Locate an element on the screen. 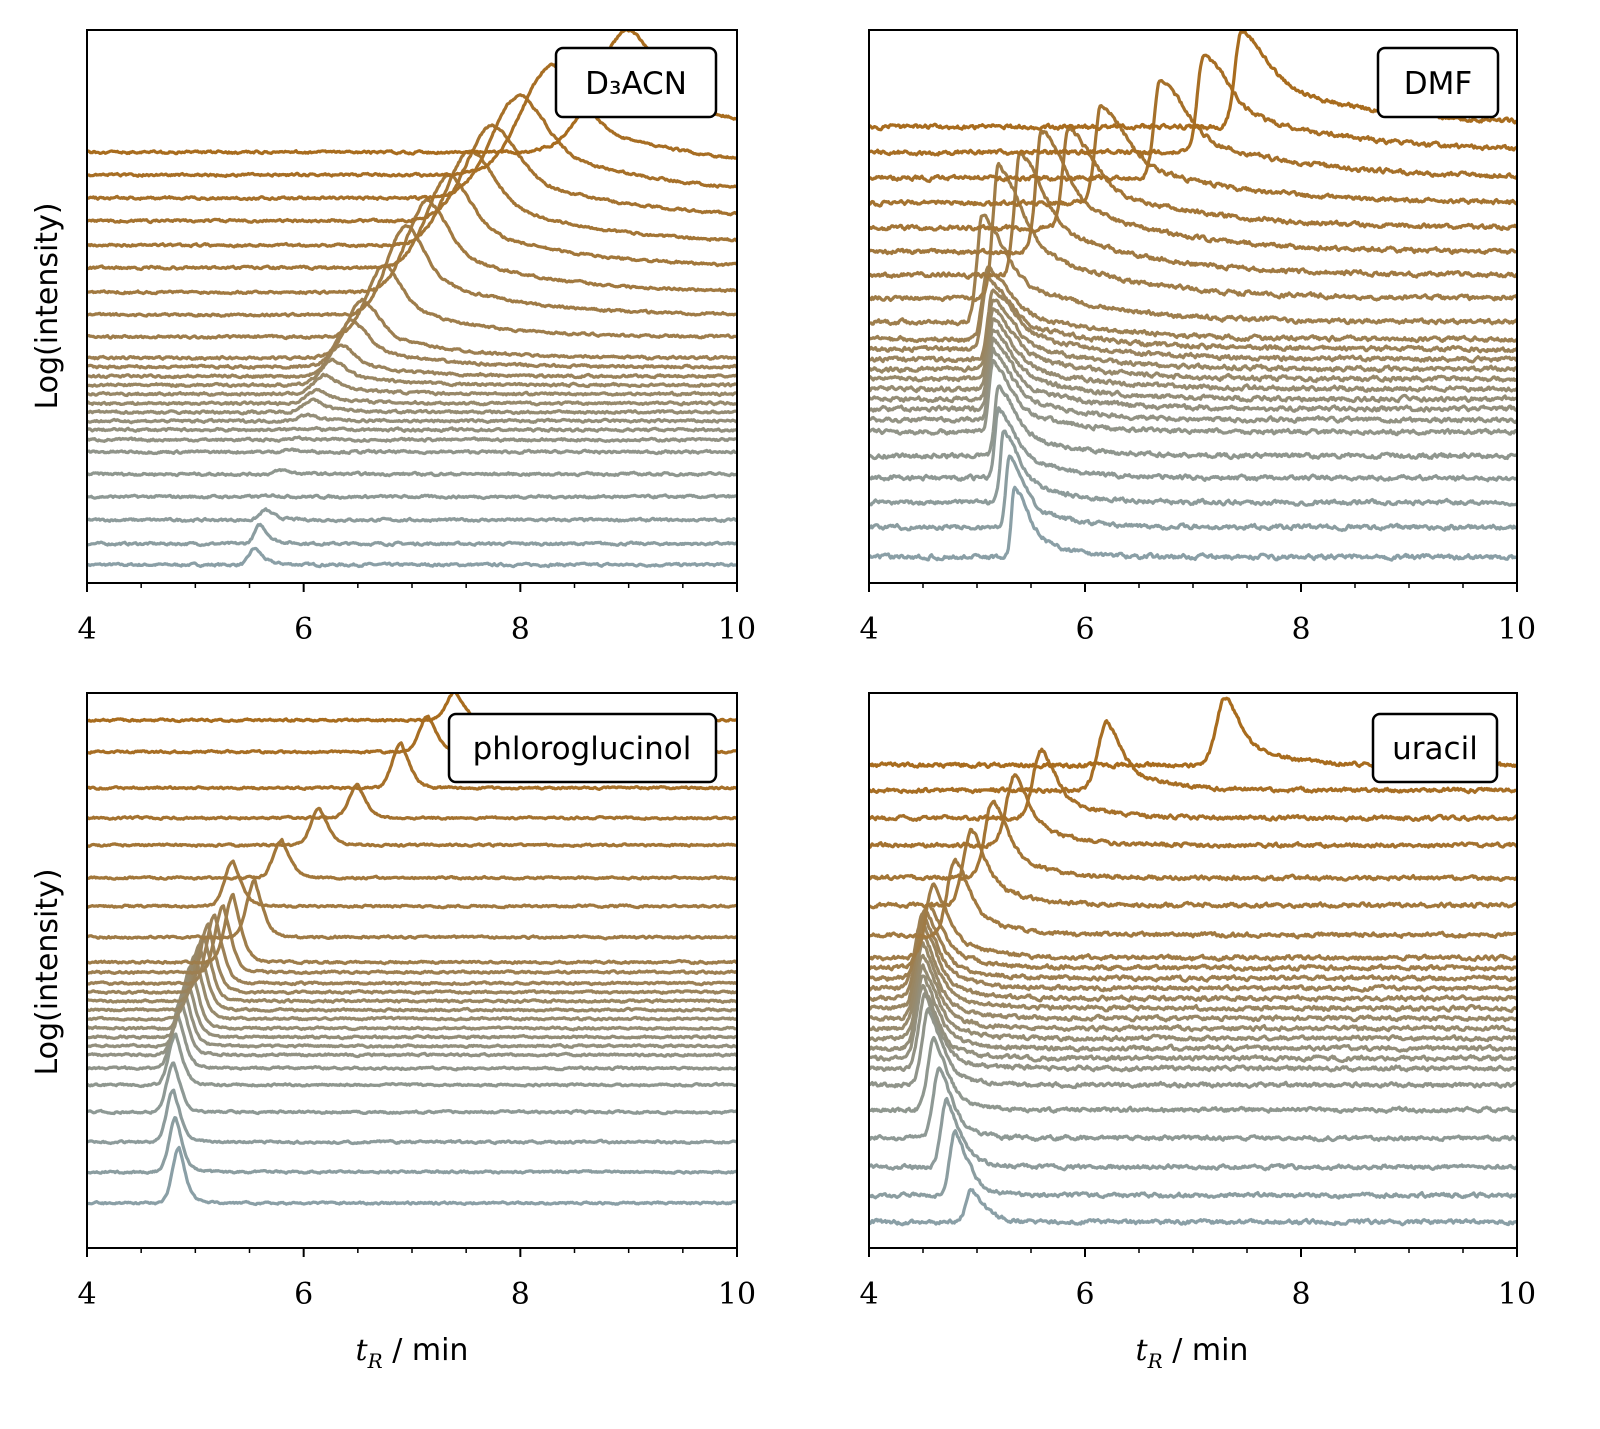 The height and width of the screenshot is (1429, 1600). legend-label: uracil is located at coordinates (1435, 749).